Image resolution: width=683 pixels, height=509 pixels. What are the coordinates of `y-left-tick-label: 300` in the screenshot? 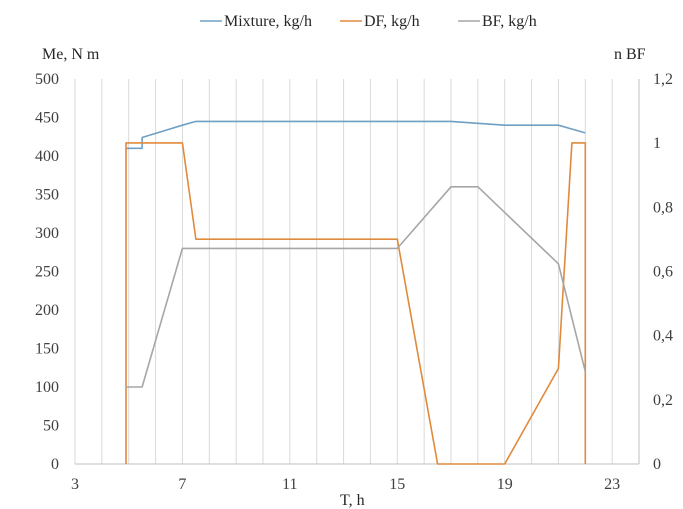 It's located at (47, 233).